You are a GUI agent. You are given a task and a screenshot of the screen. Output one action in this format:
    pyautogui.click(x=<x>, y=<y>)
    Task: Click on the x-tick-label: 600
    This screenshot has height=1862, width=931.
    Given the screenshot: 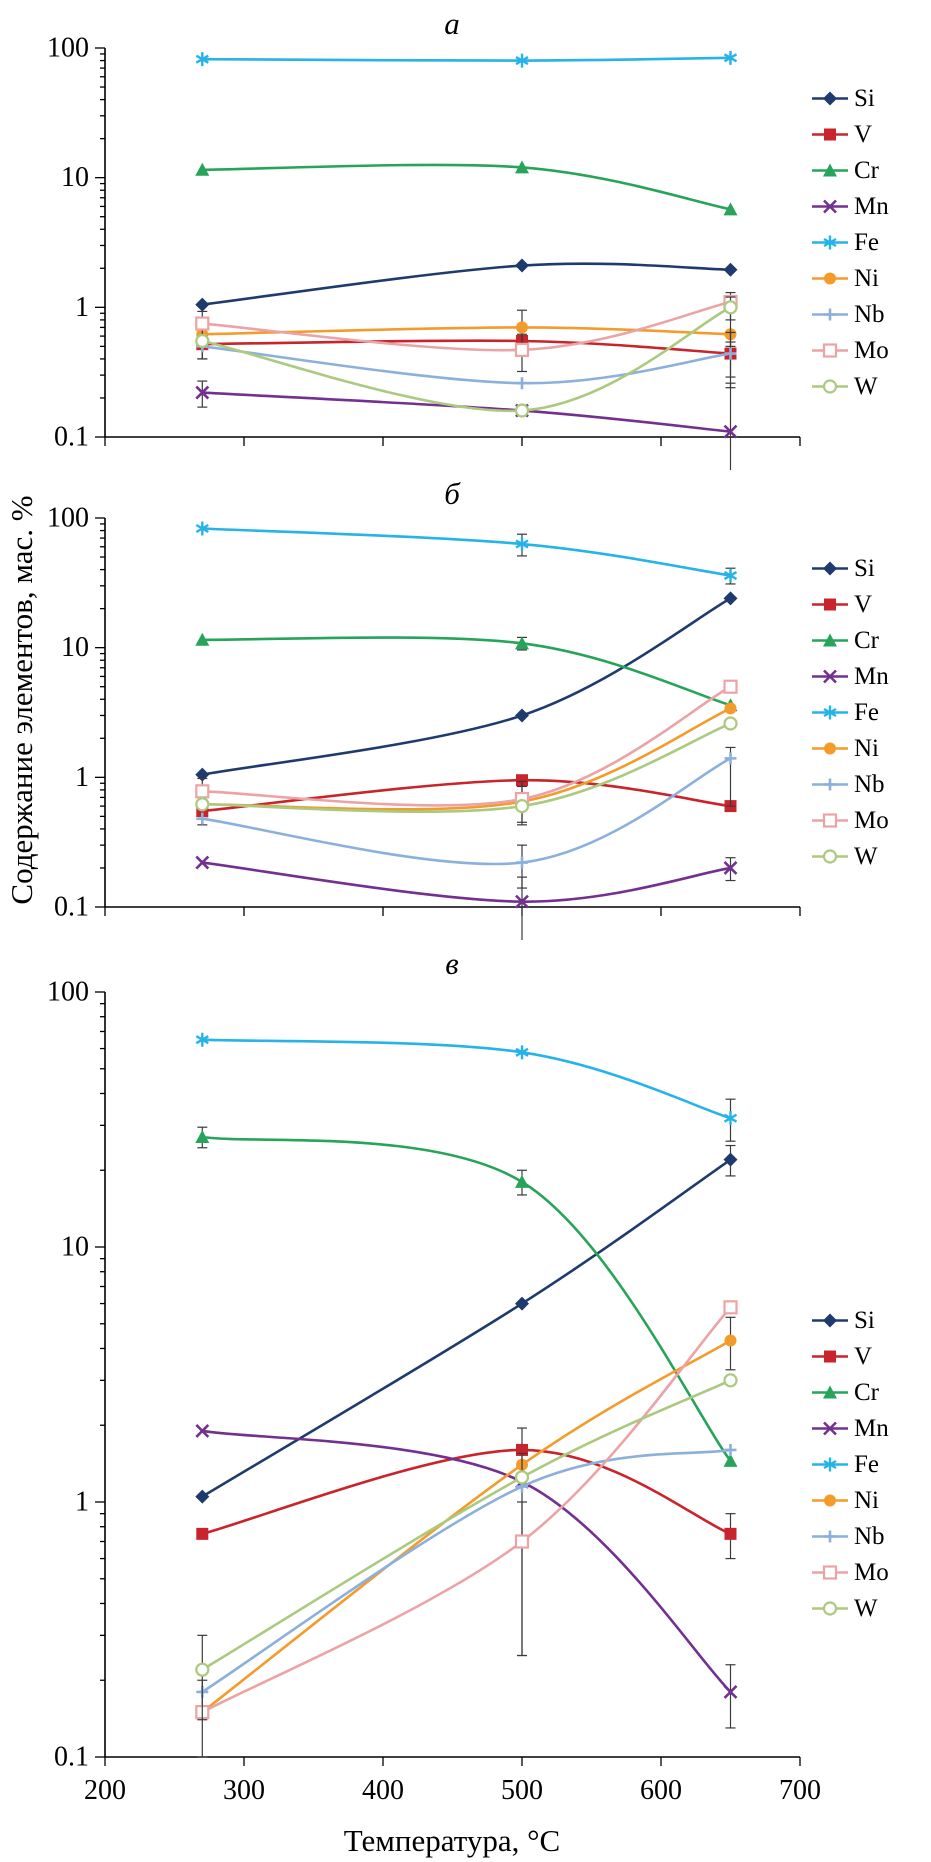 What is the action you would take?
    pyautogui.click(x=661, y=1790)
    